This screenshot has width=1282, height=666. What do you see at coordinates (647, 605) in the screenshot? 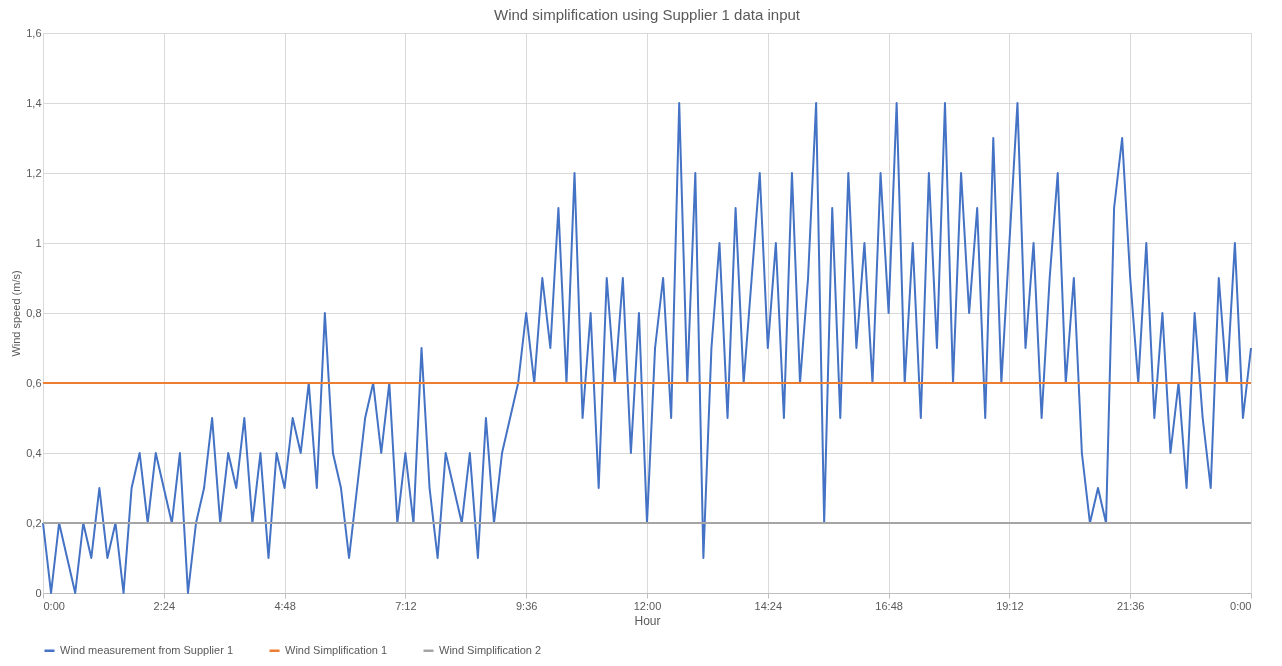
I see `x-tick-label: 12:00` at bounding box center [647, 605].